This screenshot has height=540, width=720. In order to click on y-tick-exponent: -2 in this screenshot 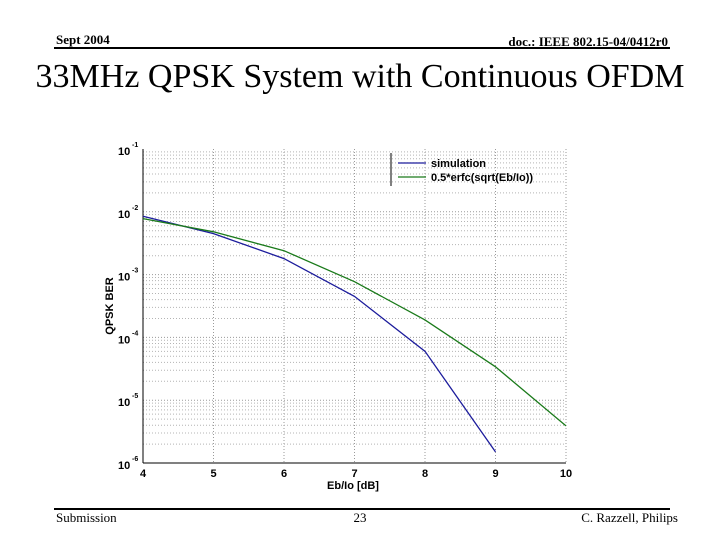, I will do `click(135, 208)`.